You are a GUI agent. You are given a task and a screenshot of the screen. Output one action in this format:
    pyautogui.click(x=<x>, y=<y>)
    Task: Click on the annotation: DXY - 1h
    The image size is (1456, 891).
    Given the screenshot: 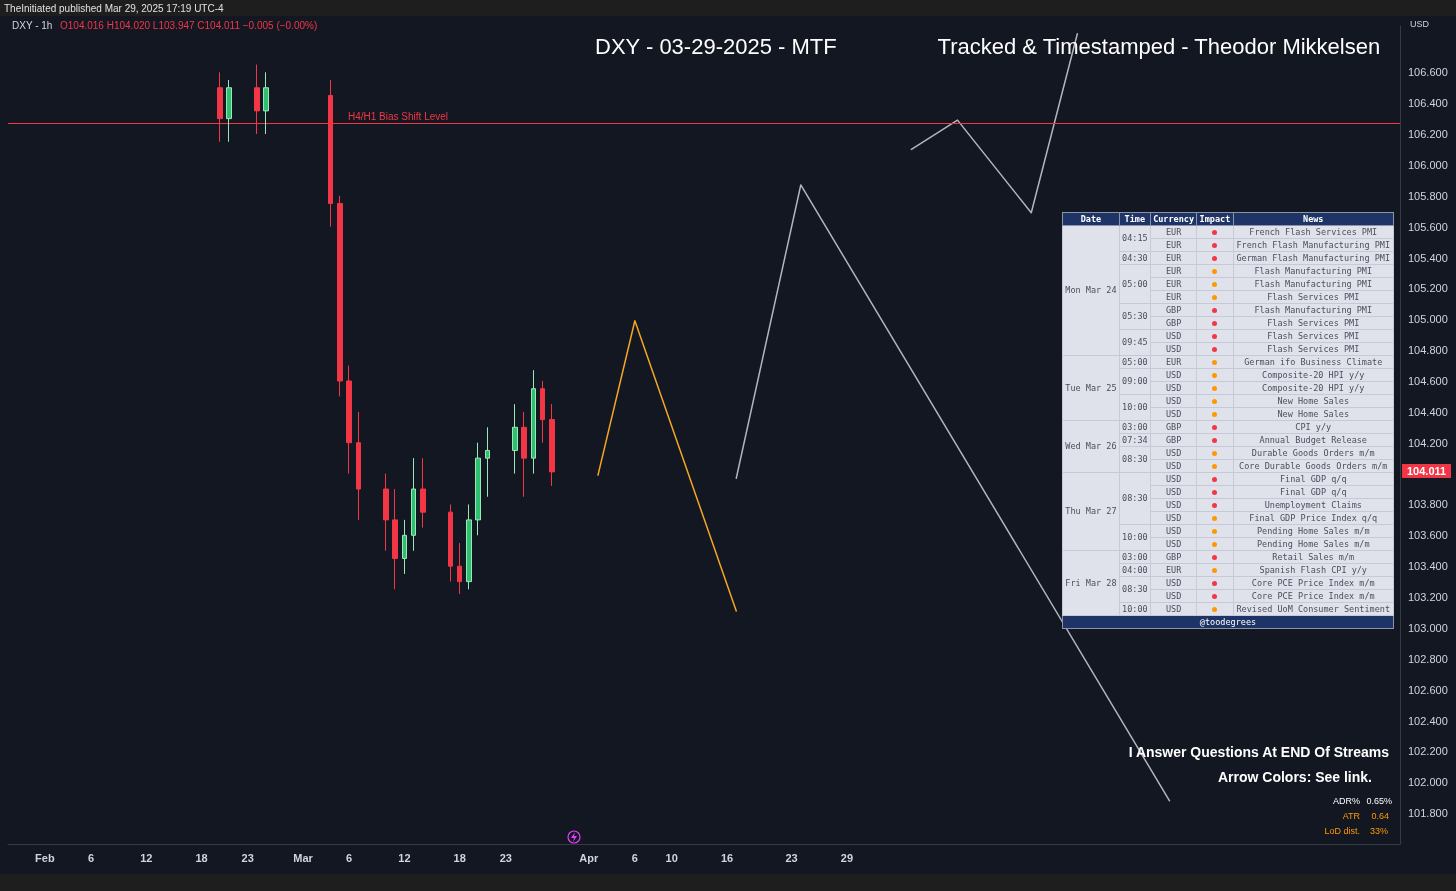 What is the action you would take?
    pyautogui.click(x=32, y=25)
    